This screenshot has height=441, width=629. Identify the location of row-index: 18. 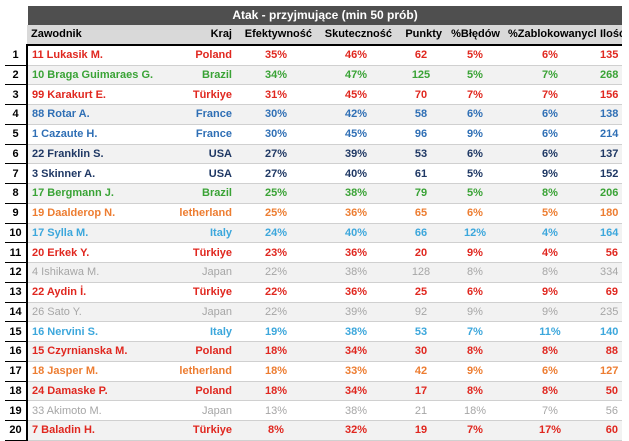
(16, 391).